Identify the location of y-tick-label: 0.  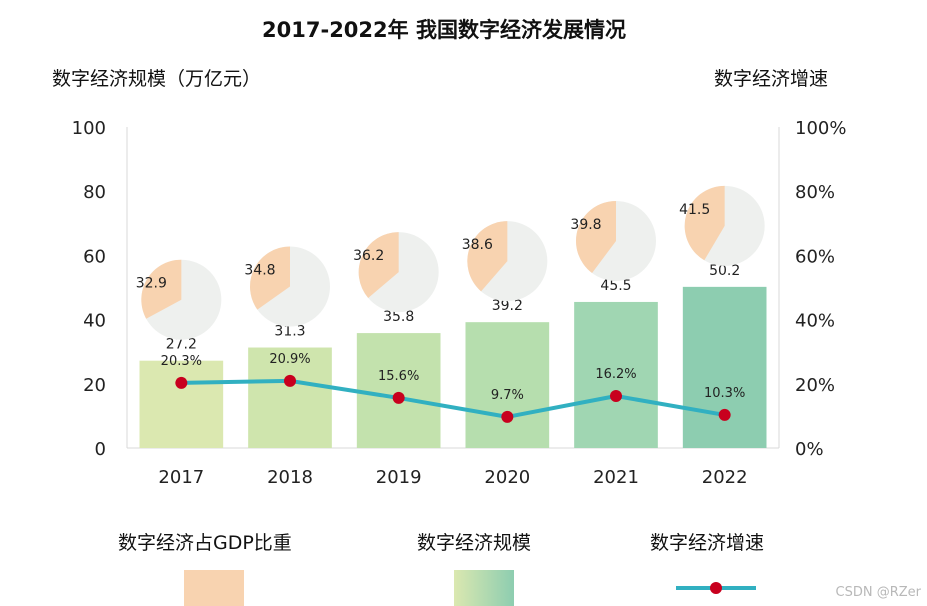
(100, 449).